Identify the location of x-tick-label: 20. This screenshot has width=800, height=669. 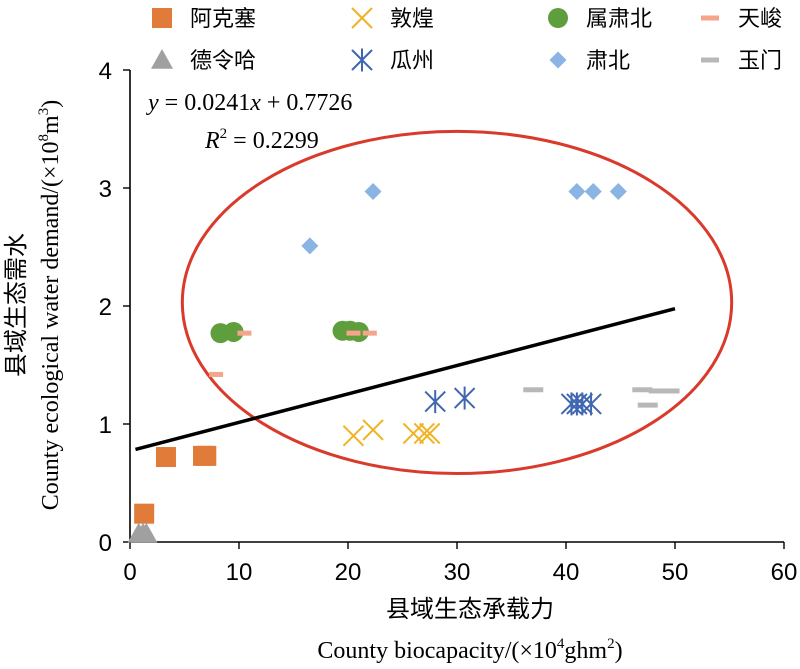
(348, 572).